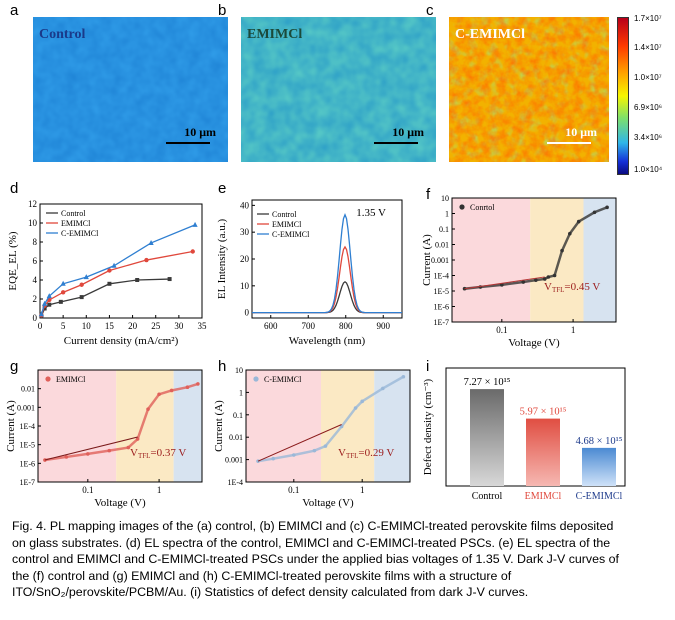  Describe the element at coordinates (14, 366) in the screenshot. I see `panel-letter-g: g` at that location.